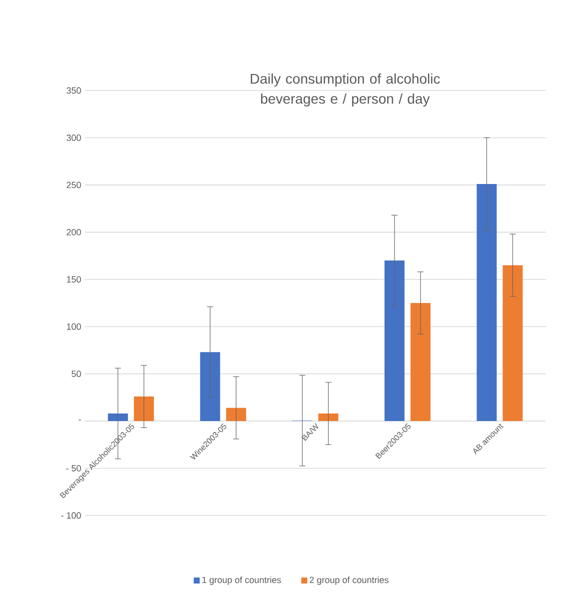  Describe the element at coordinates (73, 137) in the screenshot. I see `y-tick-label: 300` at that location.